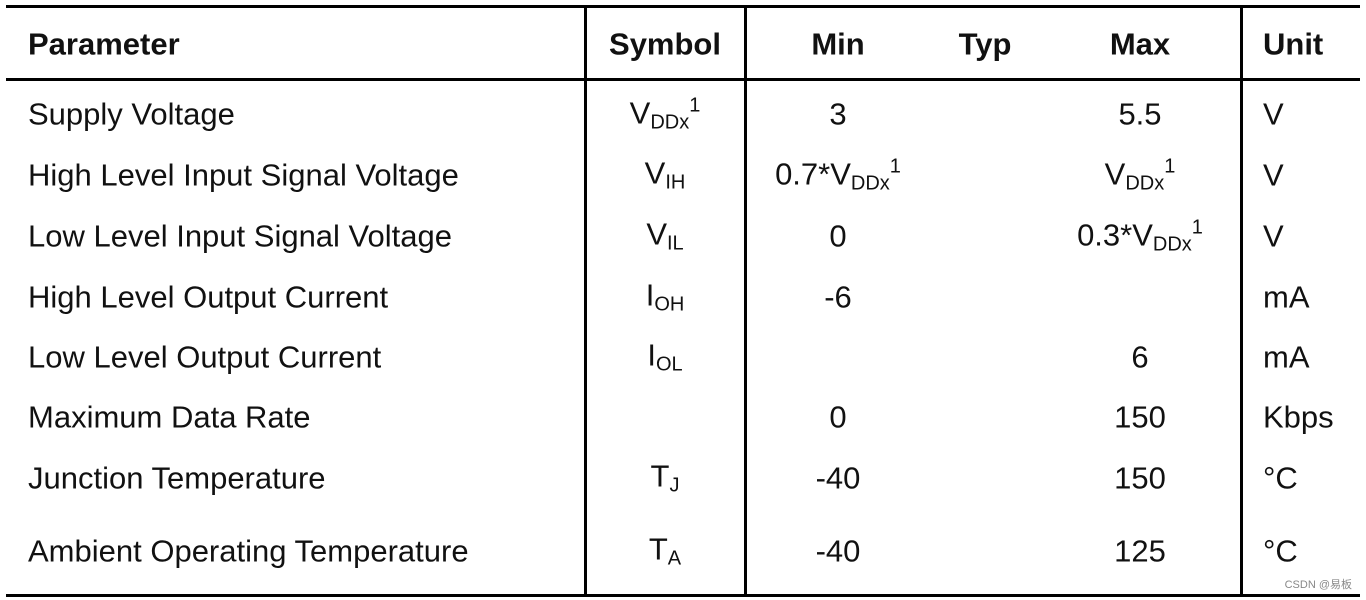 The height and width of the screenshot is (600, 1366). I want to click on cell: Junction Temperature, so click(177, 478).